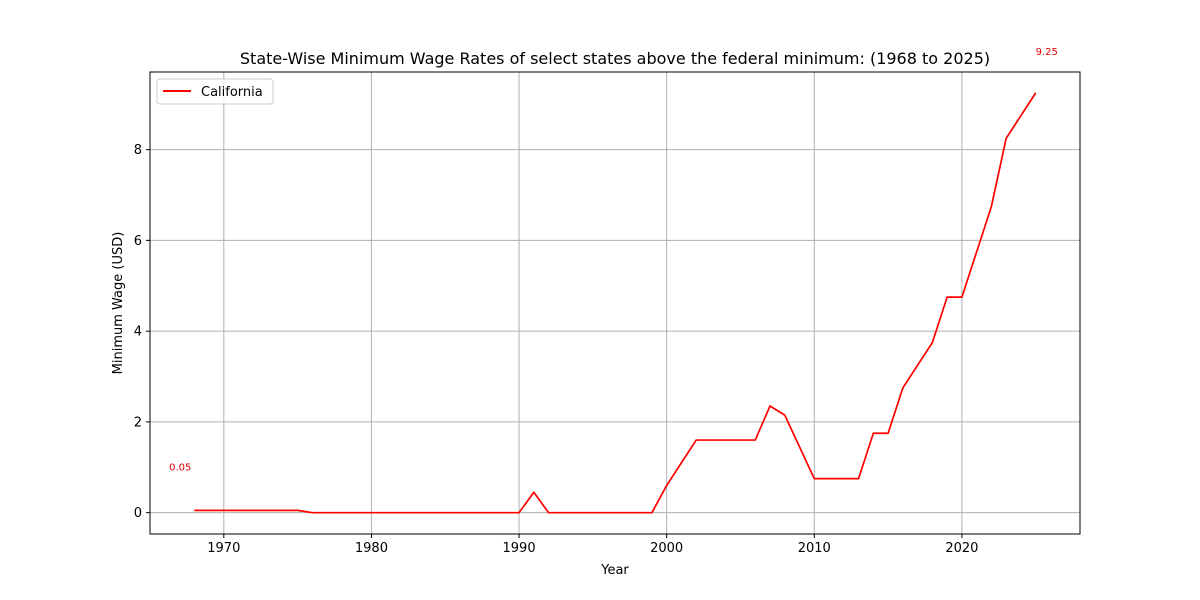 This screenshot has width=1200, height=600. Describe the element at coordinates (592, 545) in the screenshot. I see `x-axis: 1970 1980 1990 2000 2010 2020` at that location.